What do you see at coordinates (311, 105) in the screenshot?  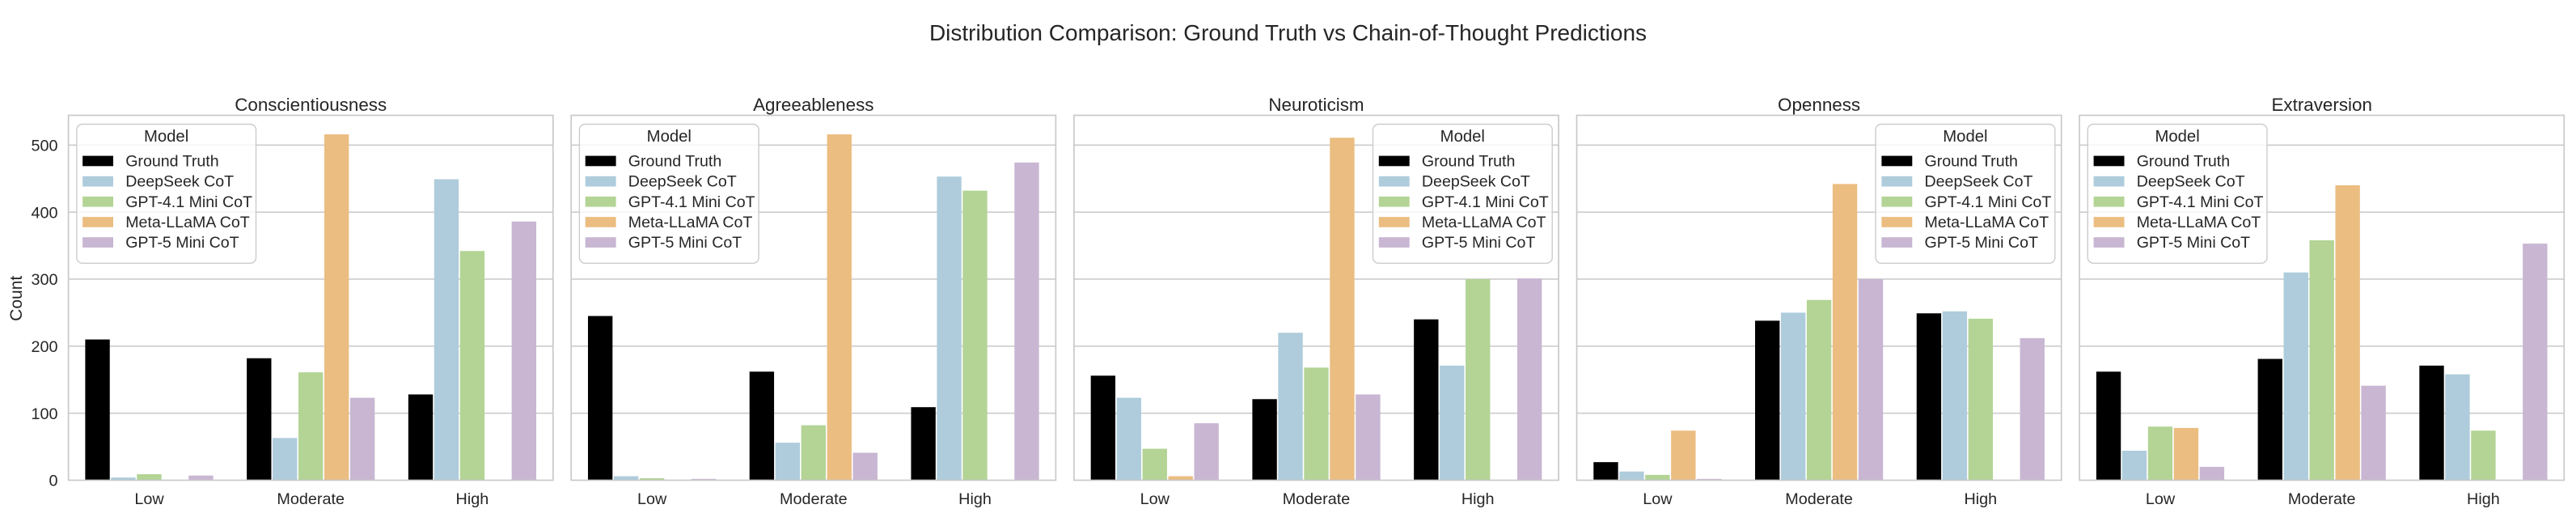 I see `svg-text: Conscientiousness` at bounding box center [311, 105].